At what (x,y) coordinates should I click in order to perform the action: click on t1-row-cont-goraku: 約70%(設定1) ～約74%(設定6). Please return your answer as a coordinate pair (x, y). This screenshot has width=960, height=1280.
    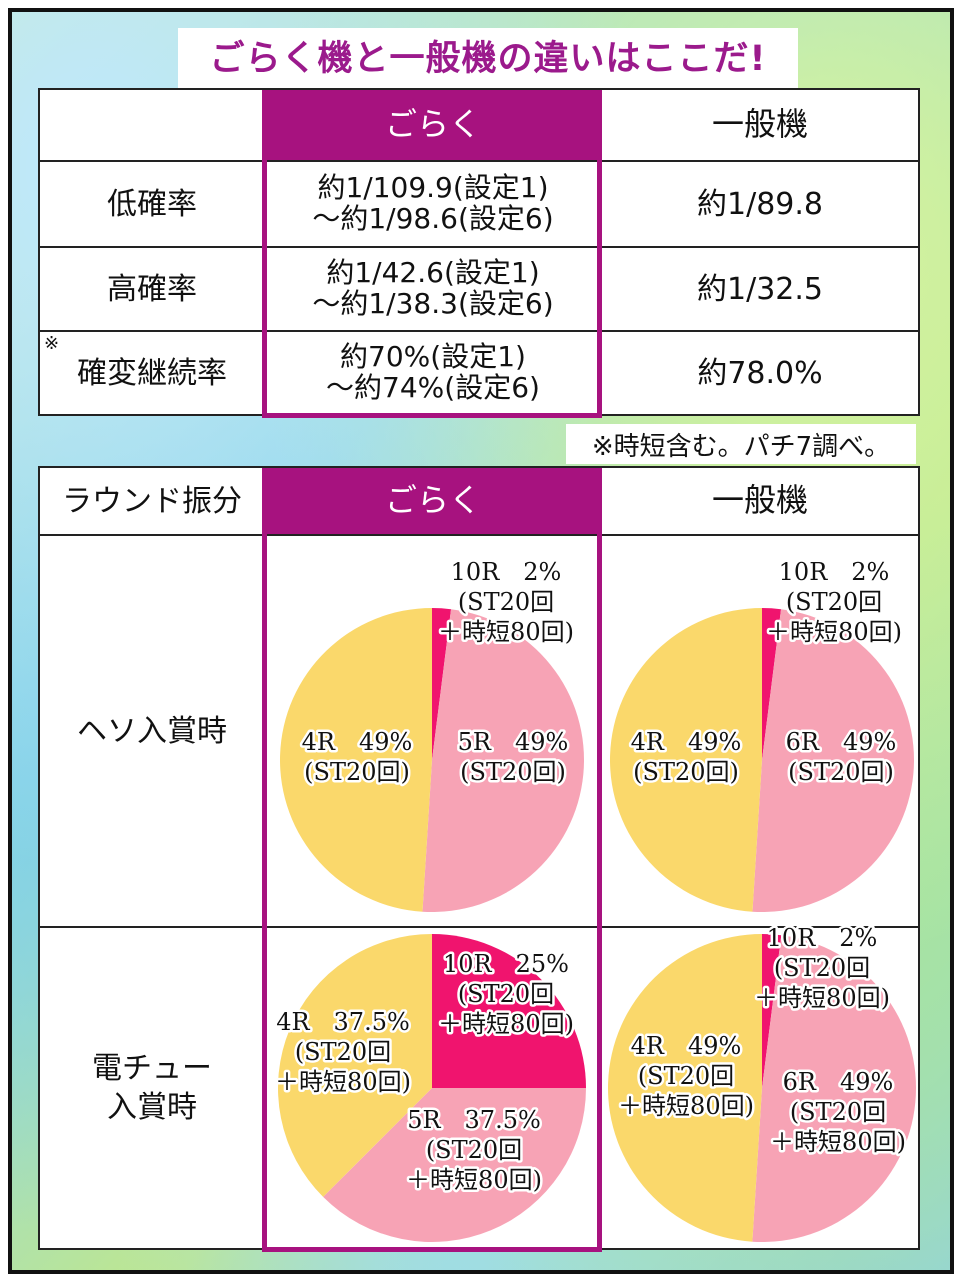
    Looking at the image, I should click on (433, 373).